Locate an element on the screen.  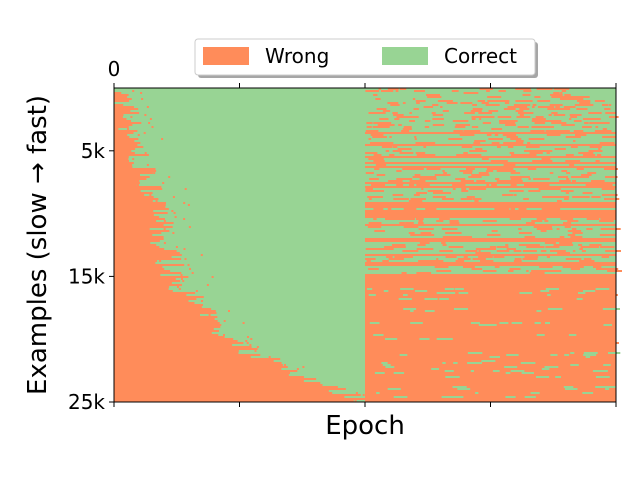
y-tick-label: 5k is located at coordinates (93, 151).